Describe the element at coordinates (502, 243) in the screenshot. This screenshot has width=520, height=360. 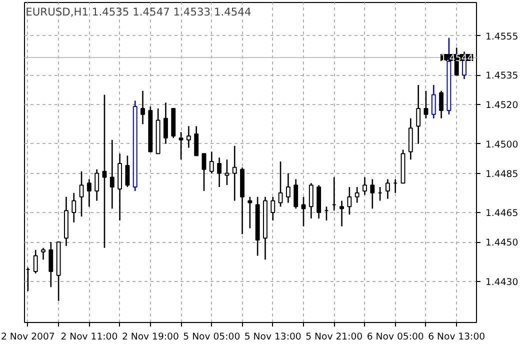
I see `y-tick-label: 1.4450` at that location.